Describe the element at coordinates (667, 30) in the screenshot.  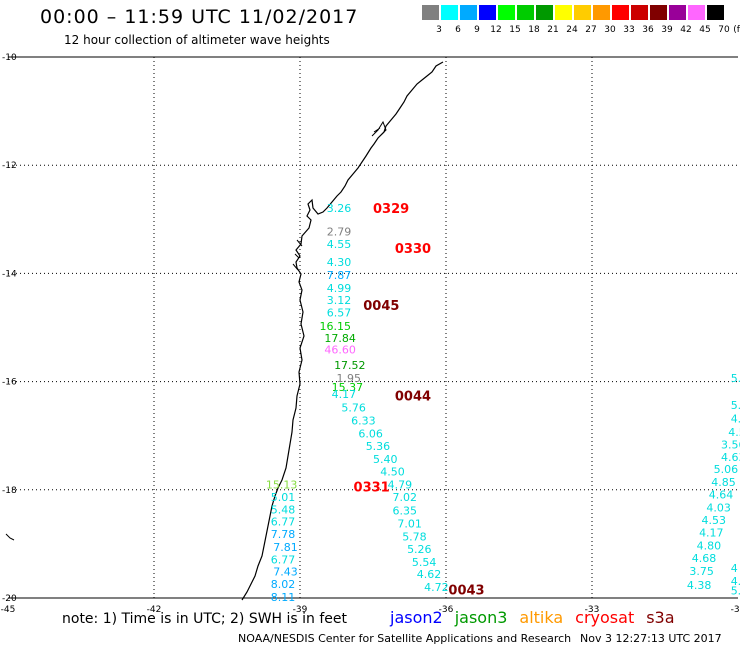
I see `scale-label: 39` at that location.